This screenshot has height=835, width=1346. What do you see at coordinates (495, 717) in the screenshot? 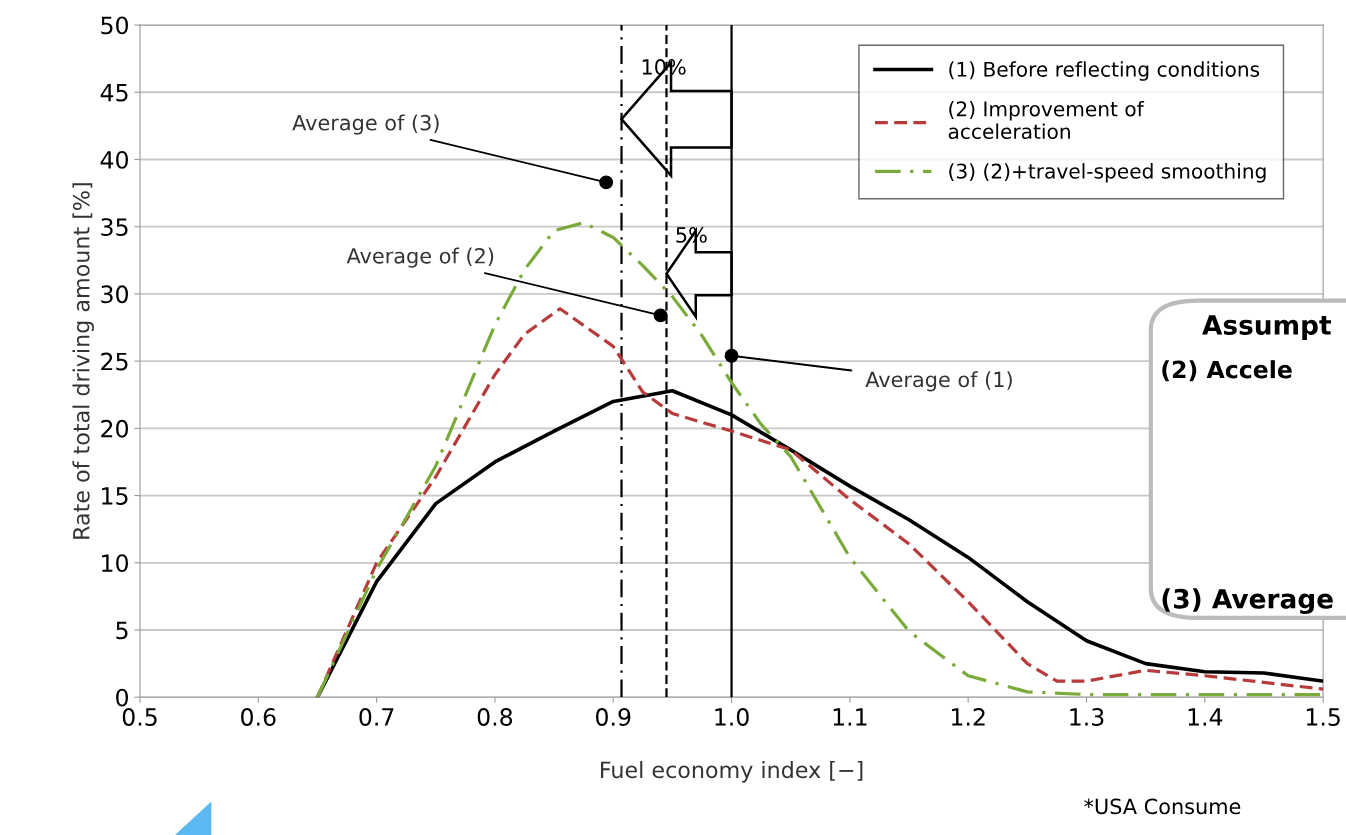
I see `x-tick-label: 0.8` at bounding box center [495, 717].